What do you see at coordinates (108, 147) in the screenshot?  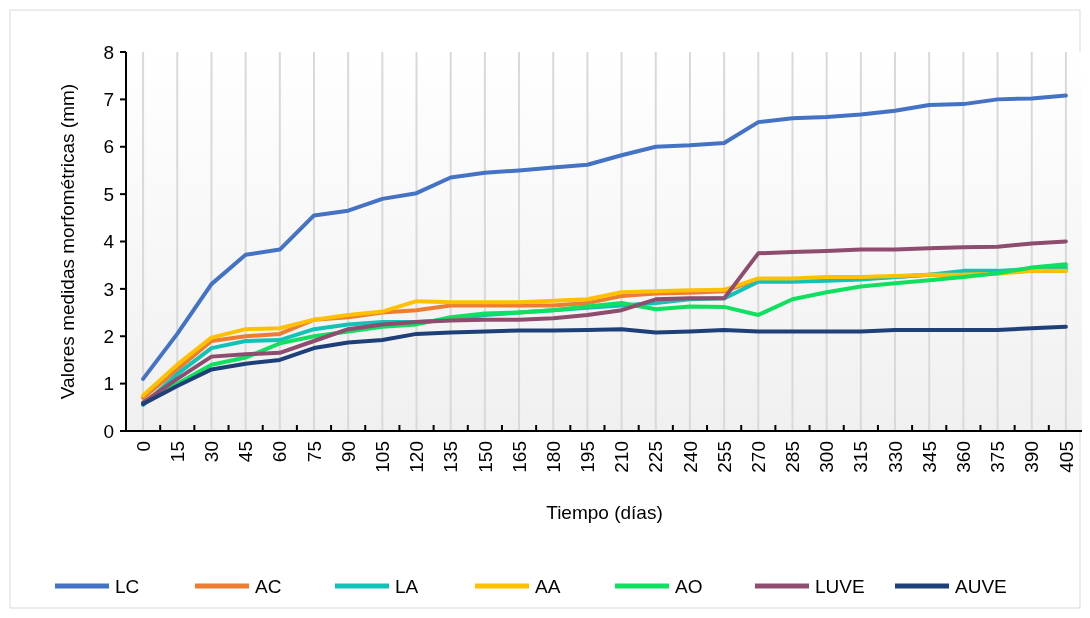 I see `y-tick-label: 6` at bounding box center [108, 147].